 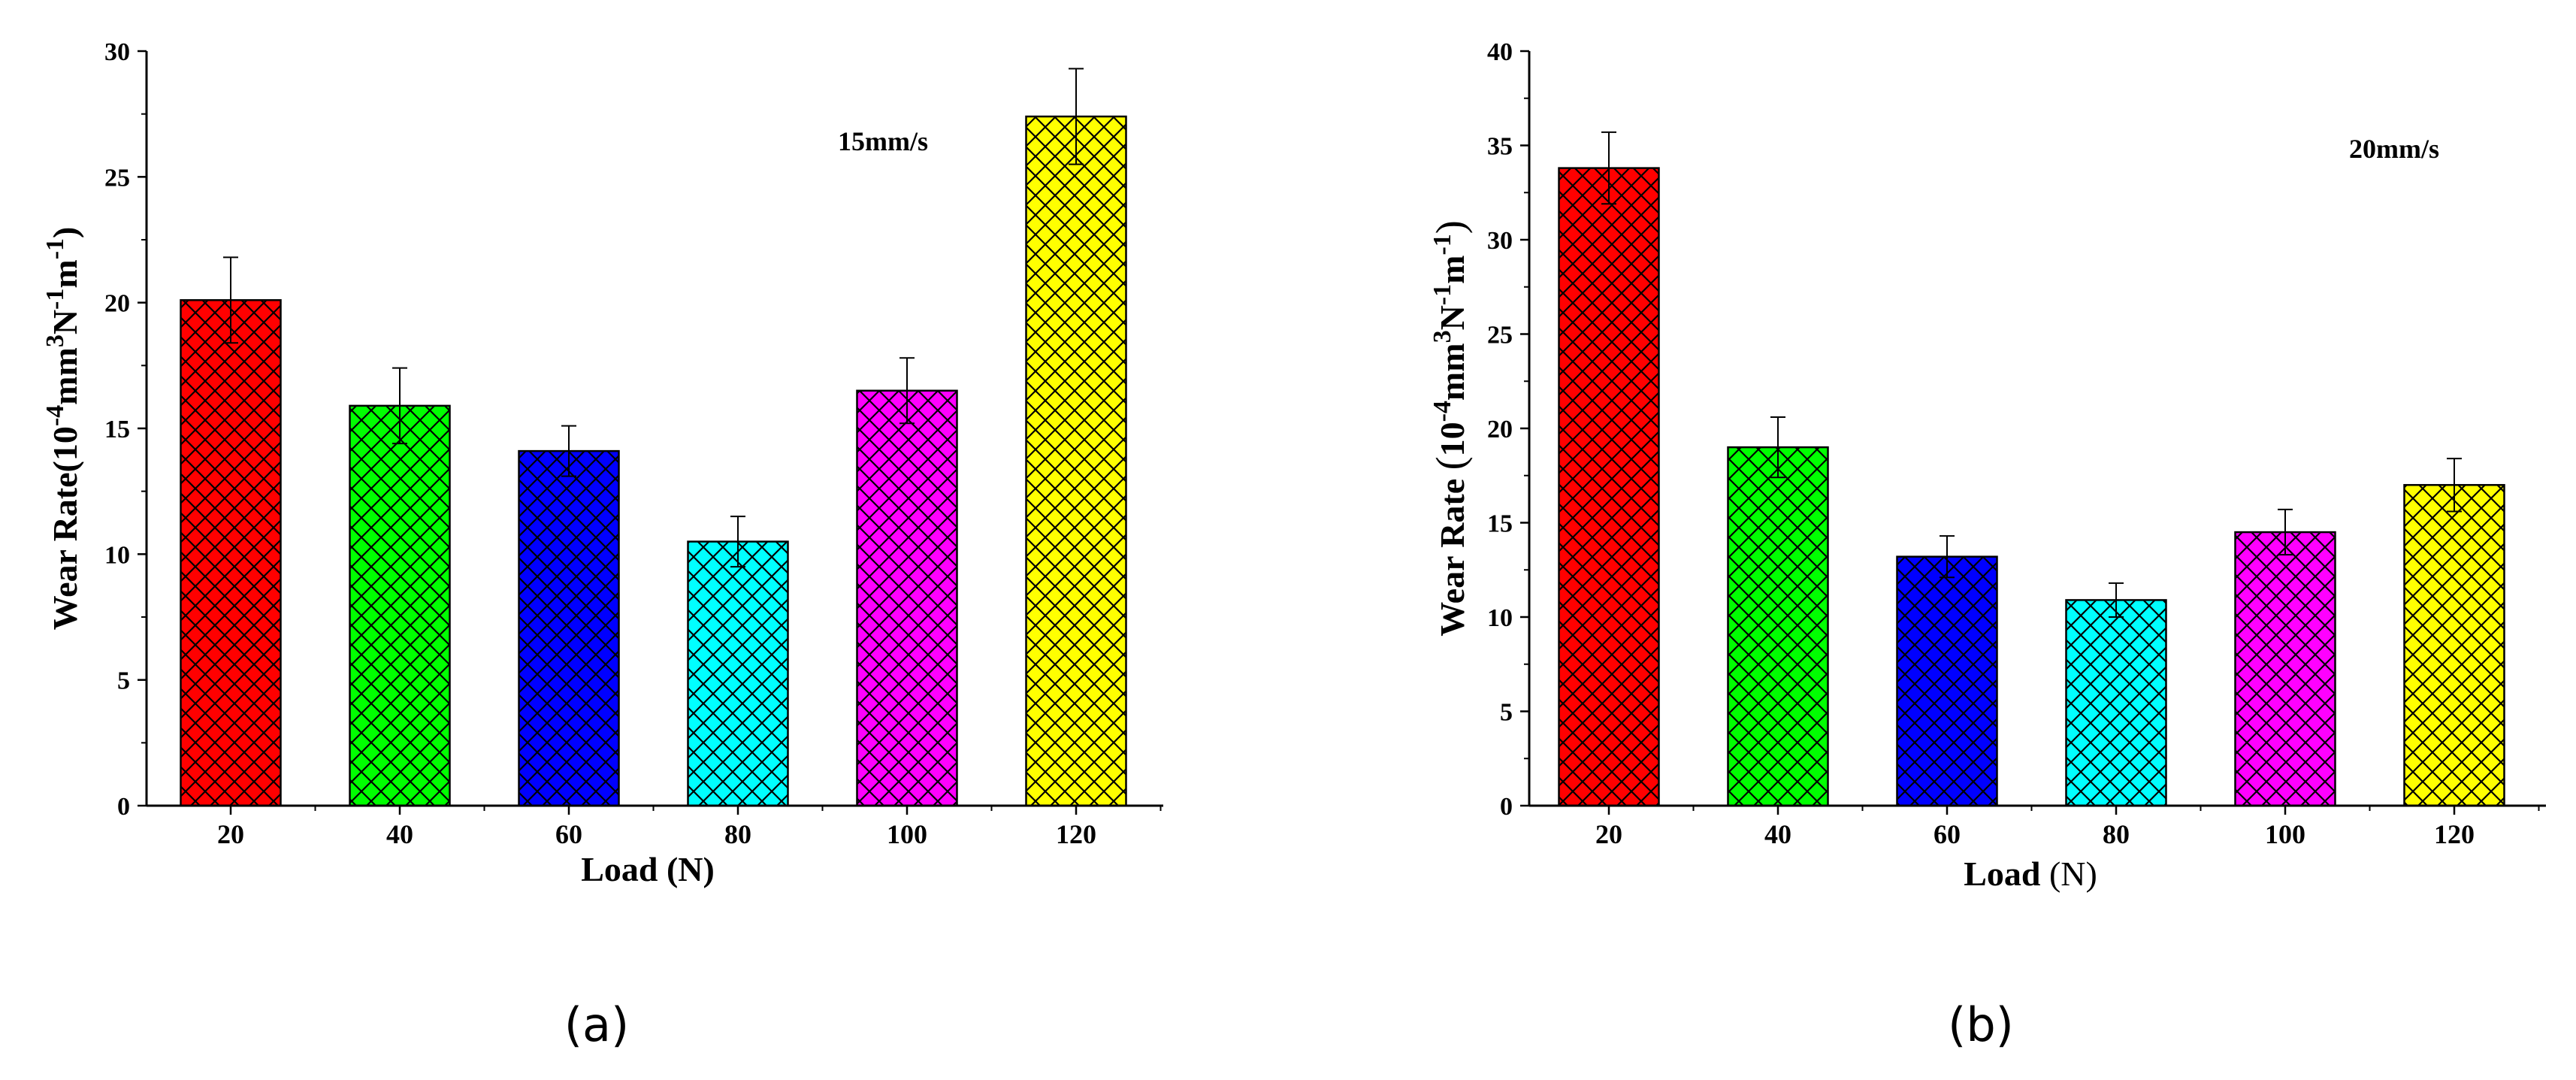 I want to click on x-axis-label-b: Load (N), so click(x=2030, y=874).